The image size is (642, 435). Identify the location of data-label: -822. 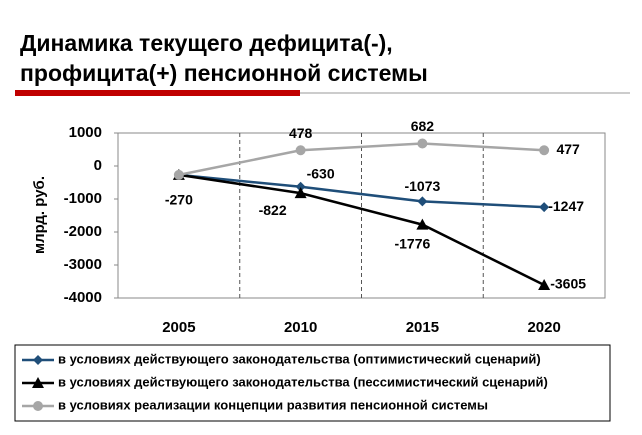
(273, 210).